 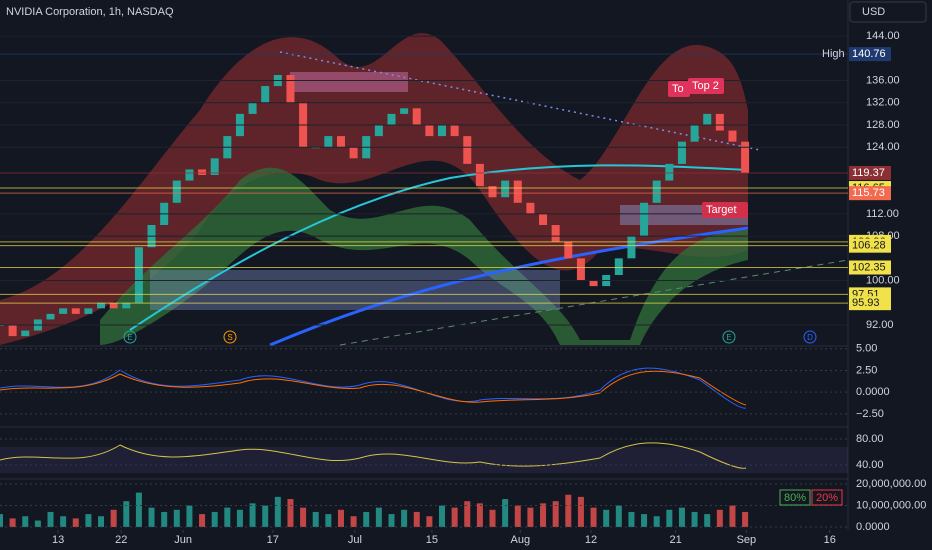 What do you see at coordinates (873, 12) in the screenshot?
I see `currency: USD` at bounding box center [873, 12].